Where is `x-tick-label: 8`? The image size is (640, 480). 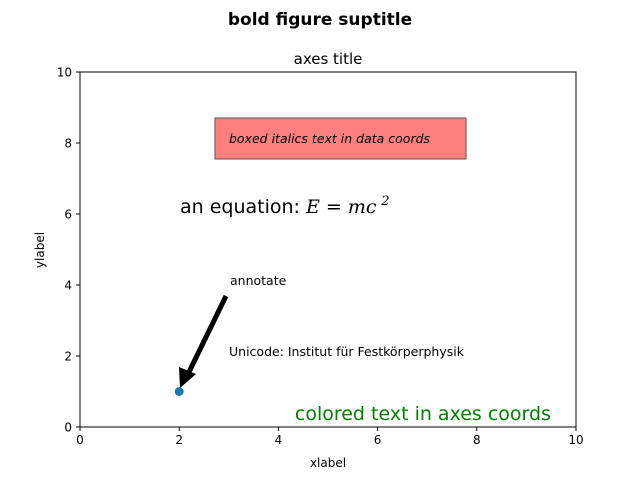 x-tick-label: 8 is located at coordinates (477, 440).